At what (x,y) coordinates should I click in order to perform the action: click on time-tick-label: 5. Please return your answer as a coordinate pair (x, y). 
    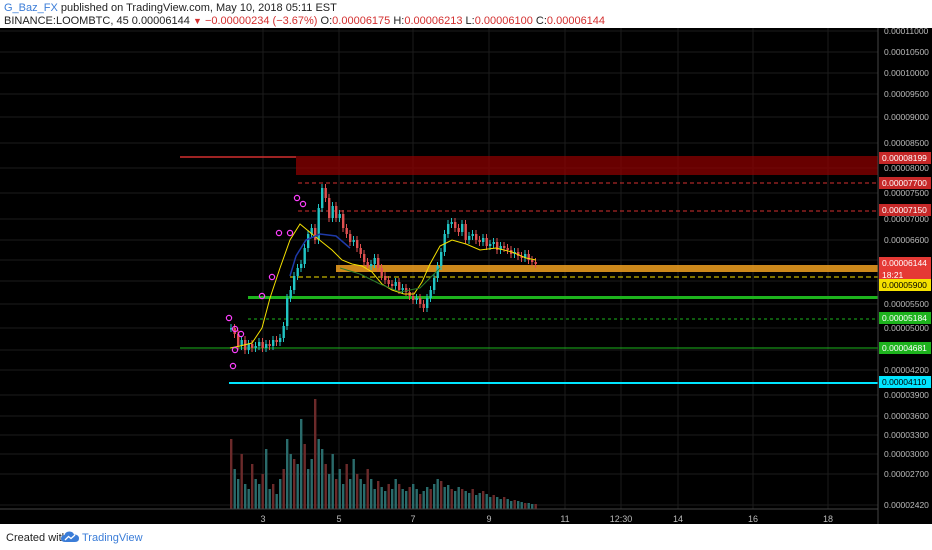
    Looking at the image, I should click on (338, 519).